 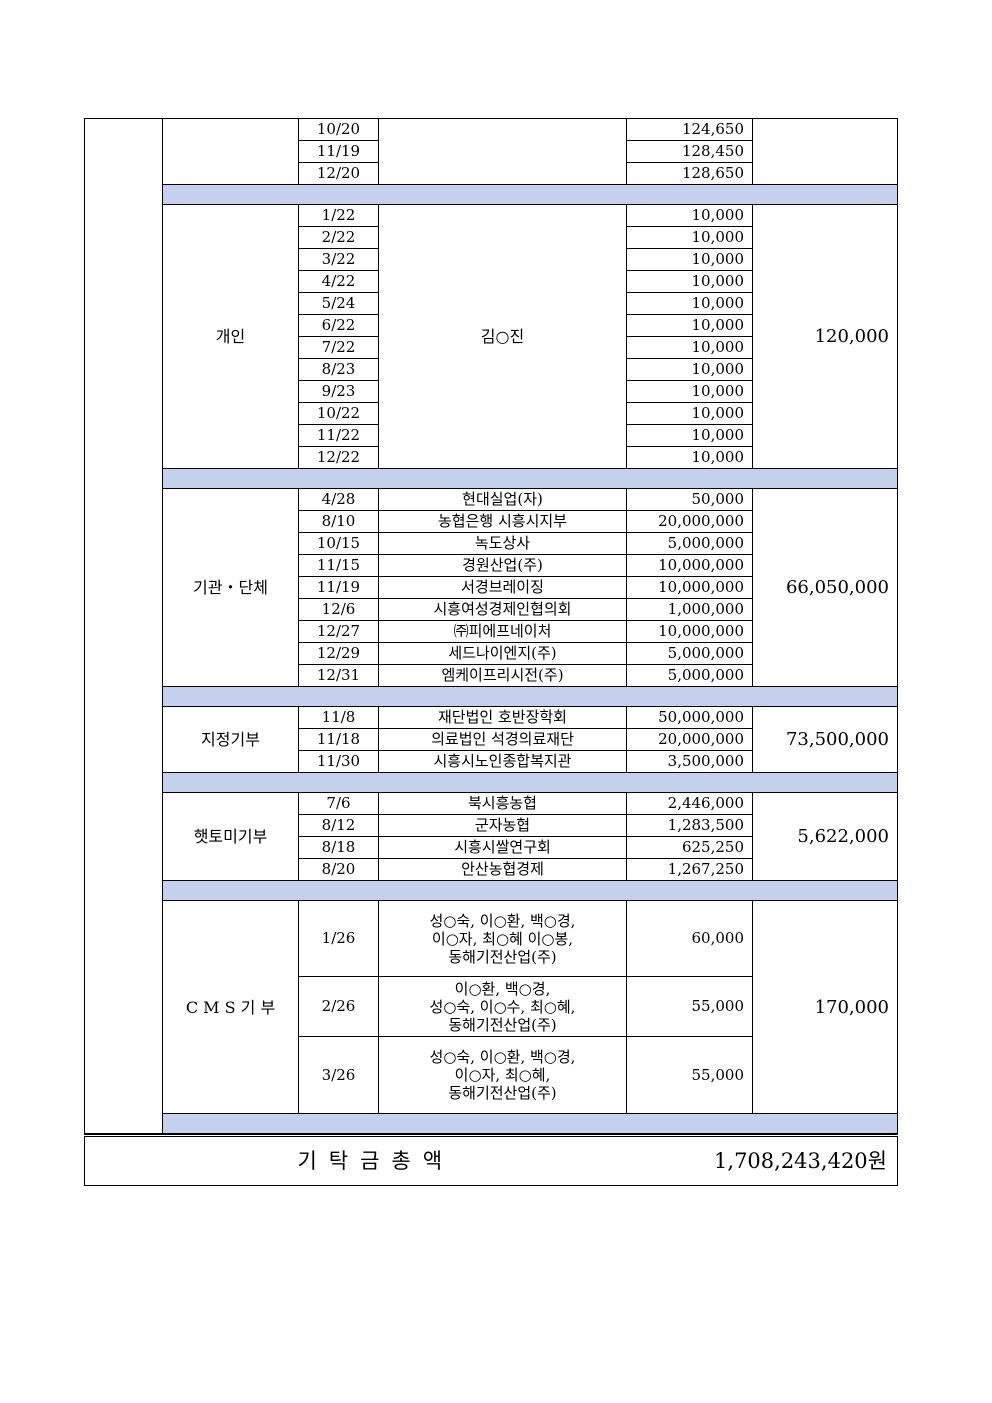 What do you see at coordinates (230, 739) in the screenshot?
I see `category-cell: 지정기부` at bounding box center [230, 739].